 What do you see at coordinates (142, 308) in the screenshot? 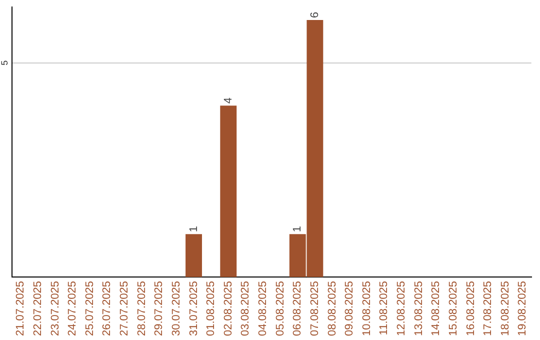
I see `x-tick-label: 28.07.2025` at bounding box center [142, 308].